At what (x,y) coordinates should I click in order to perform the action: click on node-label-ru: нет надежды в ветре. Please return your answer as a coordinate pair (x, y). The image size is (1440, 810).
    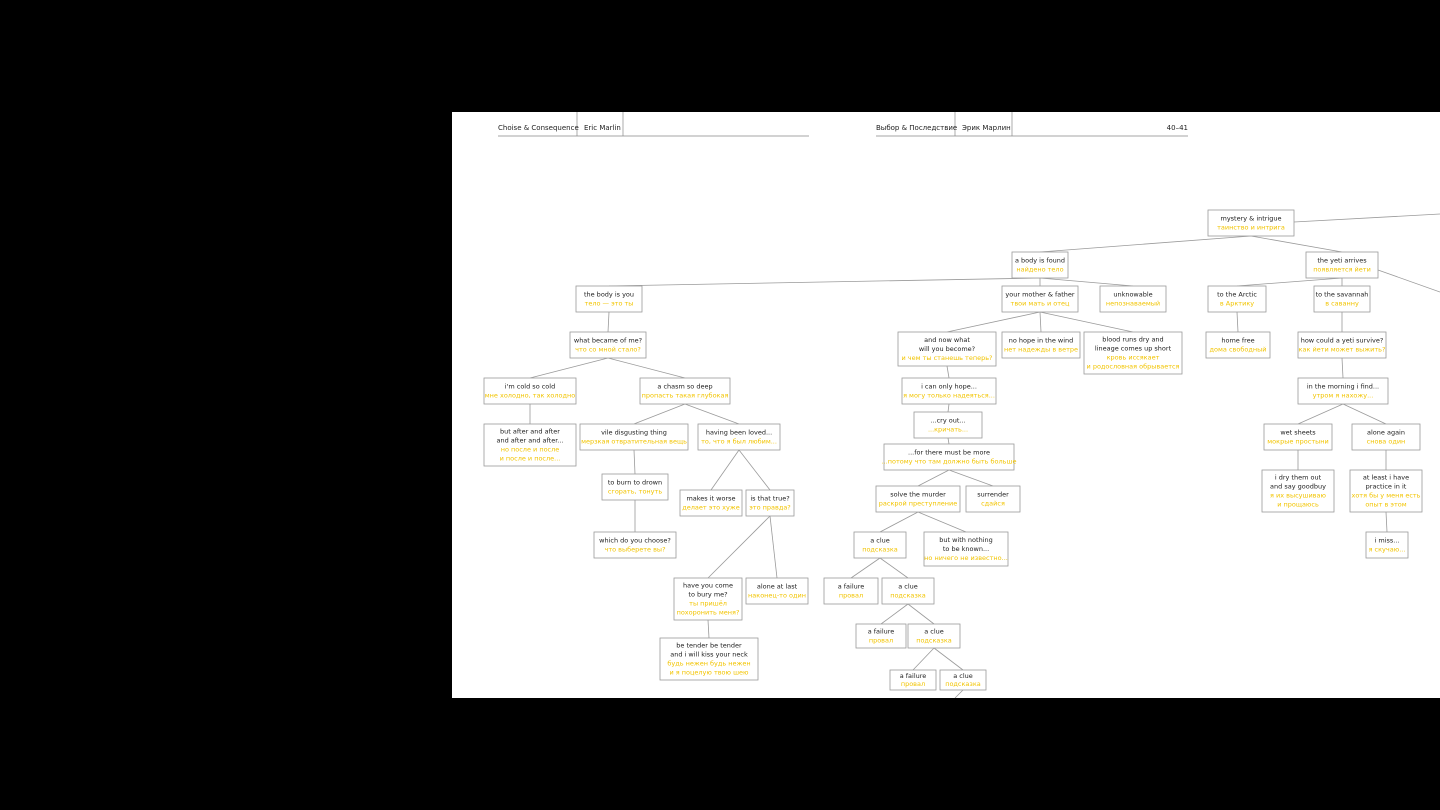
    Looking at the image, I should click on (1041, 350).